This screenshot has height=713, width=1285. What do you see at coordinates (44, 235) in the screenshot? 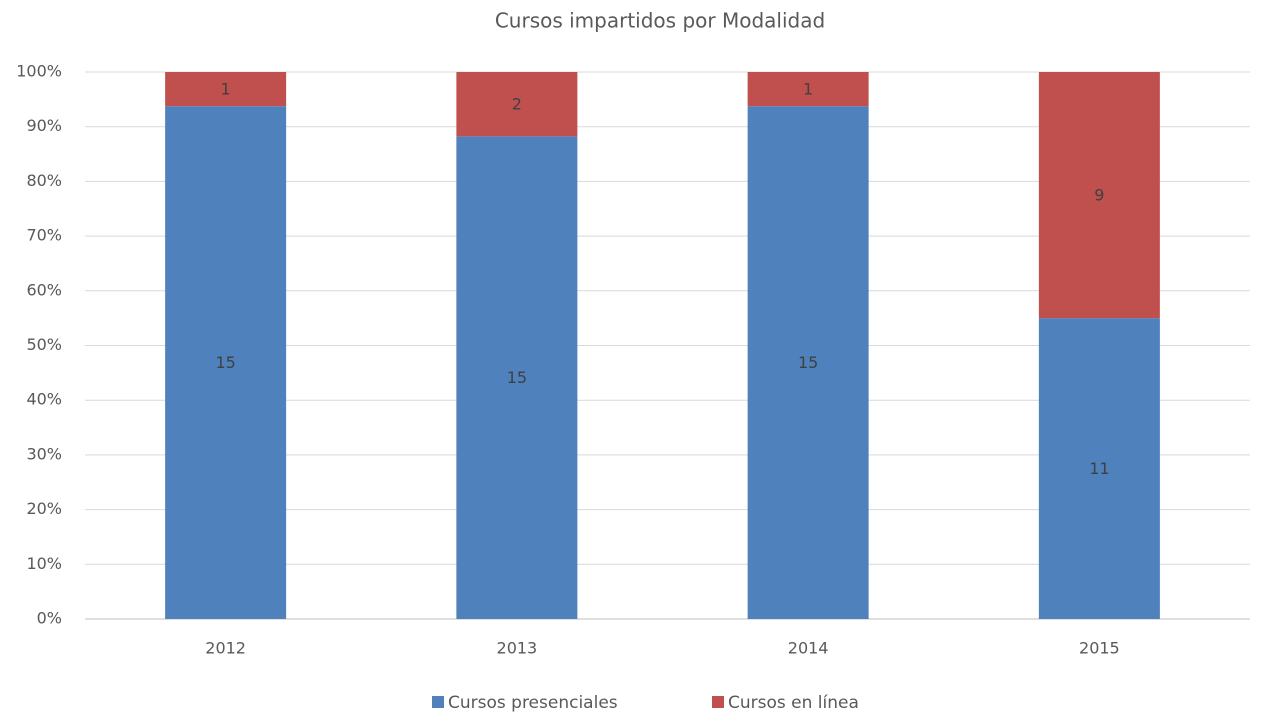
I see `y-tick-label: 70%` at bounding box center [44, 235].